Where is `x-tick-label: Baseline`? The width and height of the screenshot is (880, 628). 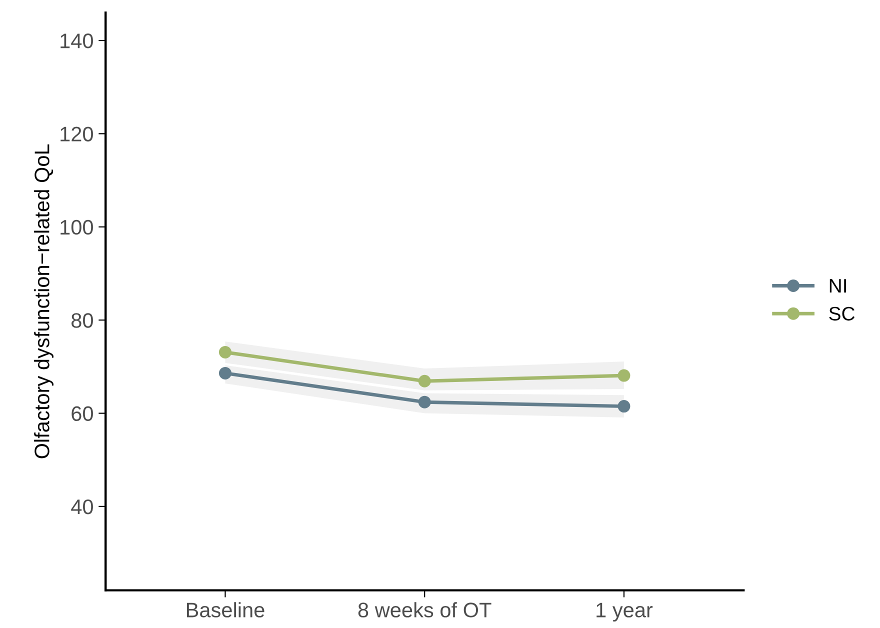
x-tick-label: Baseline is located at coordinates (225, 610).